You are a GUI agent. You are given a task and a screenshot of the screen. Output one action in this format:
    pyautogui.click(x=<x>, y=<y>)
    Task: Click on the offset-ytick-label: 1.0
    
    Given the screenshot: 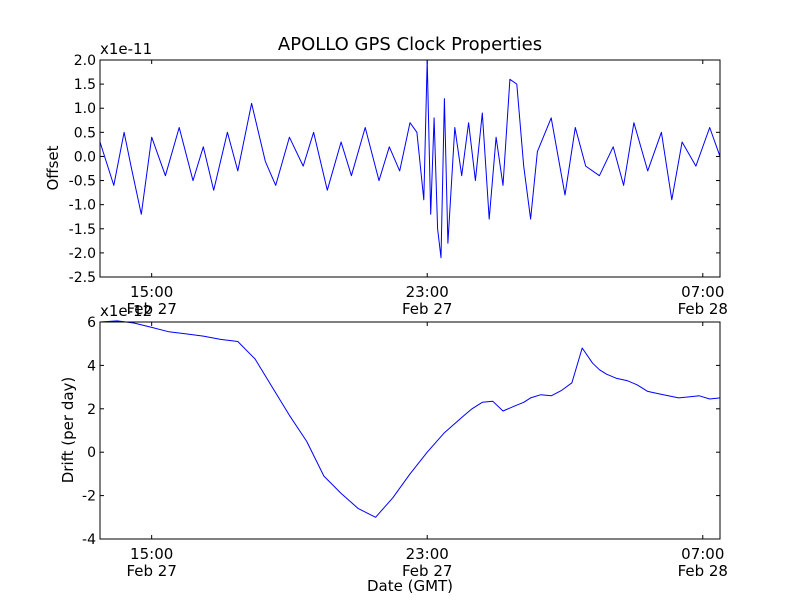 What is the action you would take?
    pyautogui.click(x=85, y=109)
    